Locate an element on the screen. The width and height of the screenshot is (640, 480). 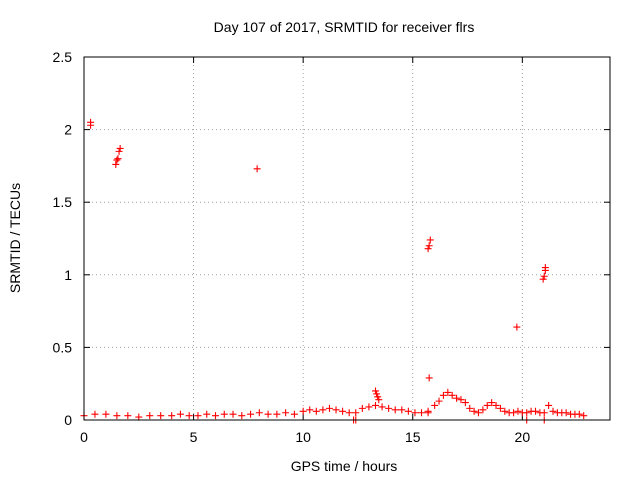
x-tick-label: 10 is located at coordinates (303, 437).